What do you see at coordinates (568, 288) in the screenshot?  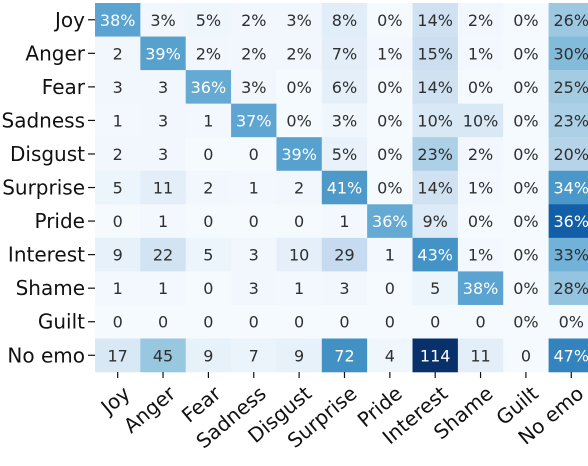 I see `heatmap-cell-shame-no-emo` at bounding box center [568, 288].